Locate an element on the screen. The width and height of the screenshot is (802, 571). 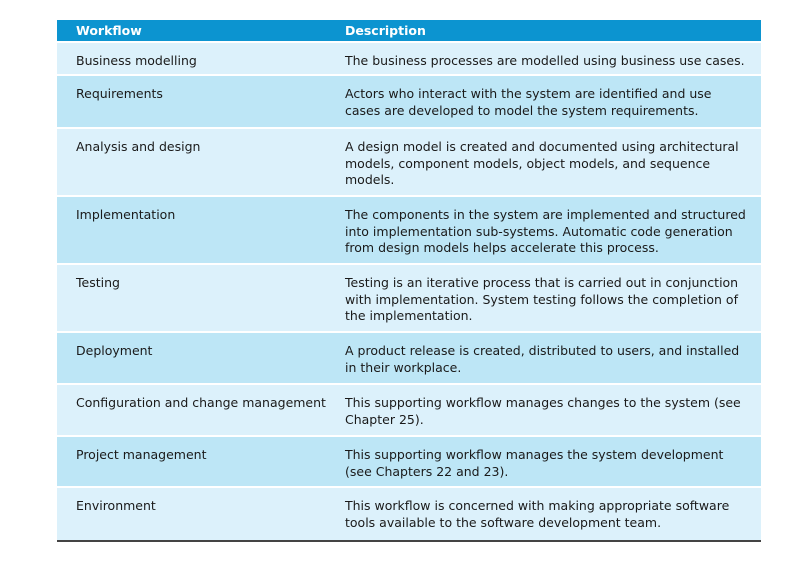
workflow-cell: Business modelling is located at coordinates (136, 60).